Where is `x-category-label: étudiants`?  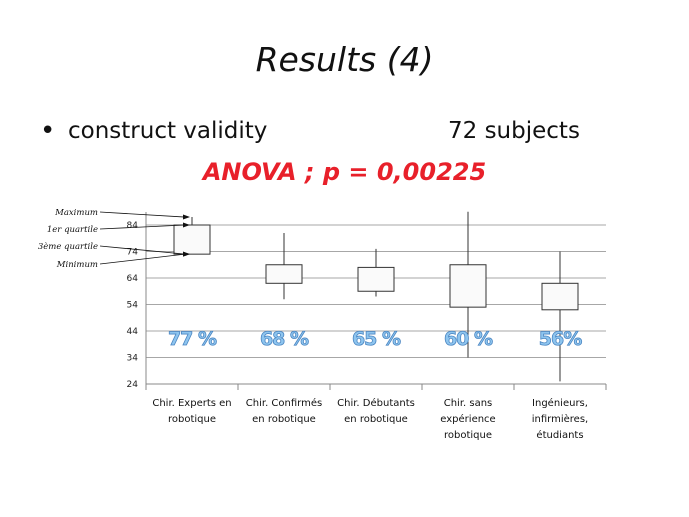
x-category-label: étudiants is located at coordinates (559, 435).